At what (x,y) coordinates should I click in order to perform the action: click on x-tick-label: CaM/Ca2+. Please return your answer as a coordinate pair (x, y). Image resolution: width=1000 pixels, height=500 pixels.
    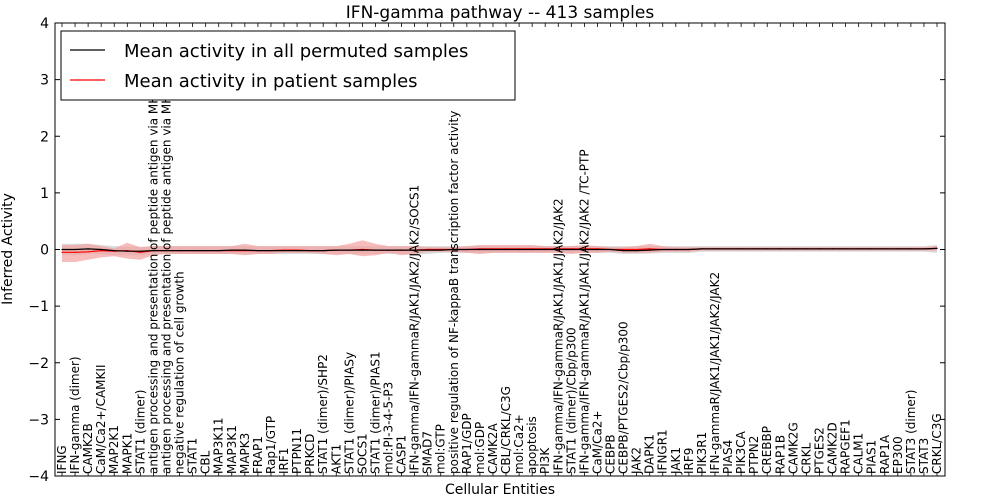
    Looking at the image, I should click on (597, 442).